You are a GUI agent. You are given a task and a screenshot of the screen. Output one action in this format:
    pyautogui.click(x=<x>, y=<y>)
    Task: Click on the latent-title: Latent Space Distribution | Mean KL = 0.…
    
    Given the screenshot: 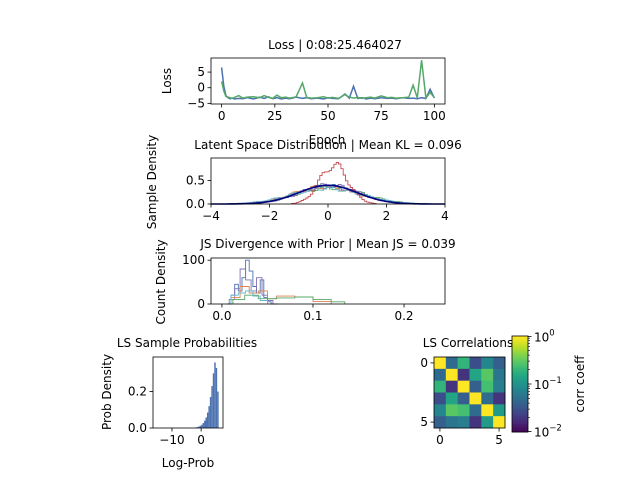 What is the action you would take?
    pyautogui.click(x=327, y=145)
    